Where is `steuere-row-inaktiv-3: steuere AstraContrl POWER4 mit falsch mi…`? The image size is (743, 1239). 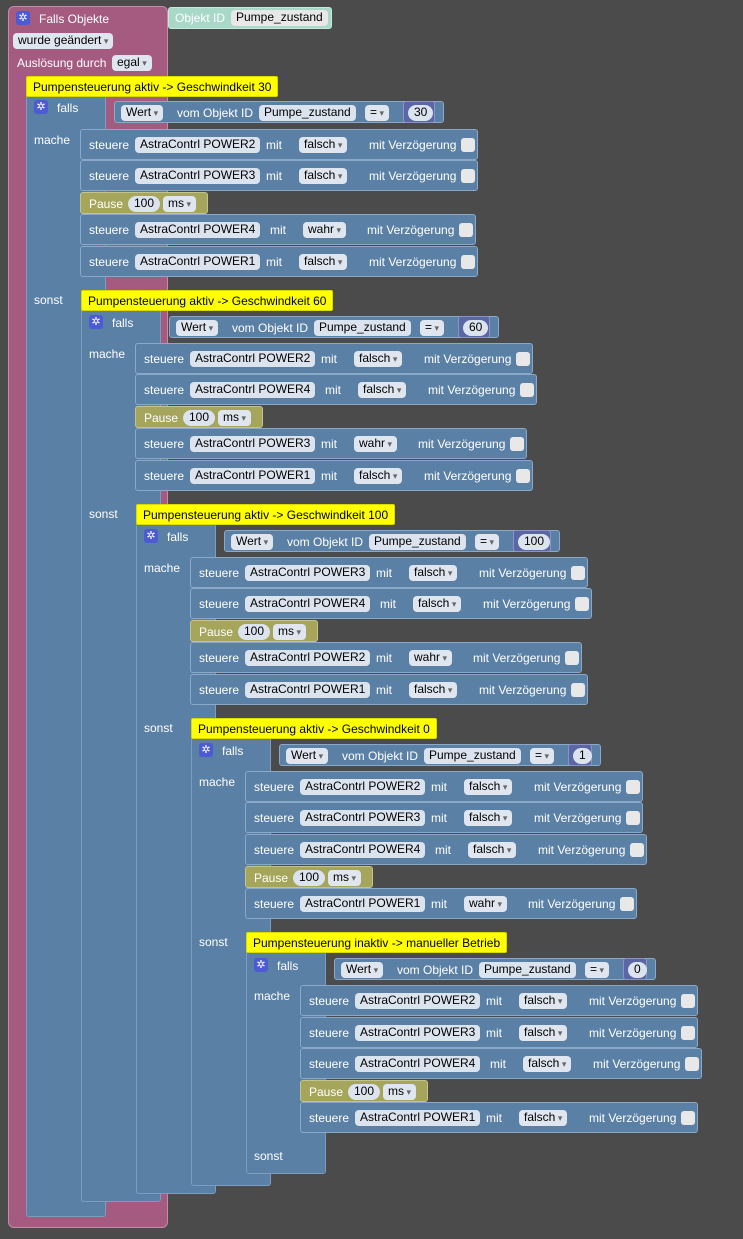
steuere-row-inaktiv-3: steuere AstraContrl POWER4 mit falsch mi… is located at coordinates (501, 1063).